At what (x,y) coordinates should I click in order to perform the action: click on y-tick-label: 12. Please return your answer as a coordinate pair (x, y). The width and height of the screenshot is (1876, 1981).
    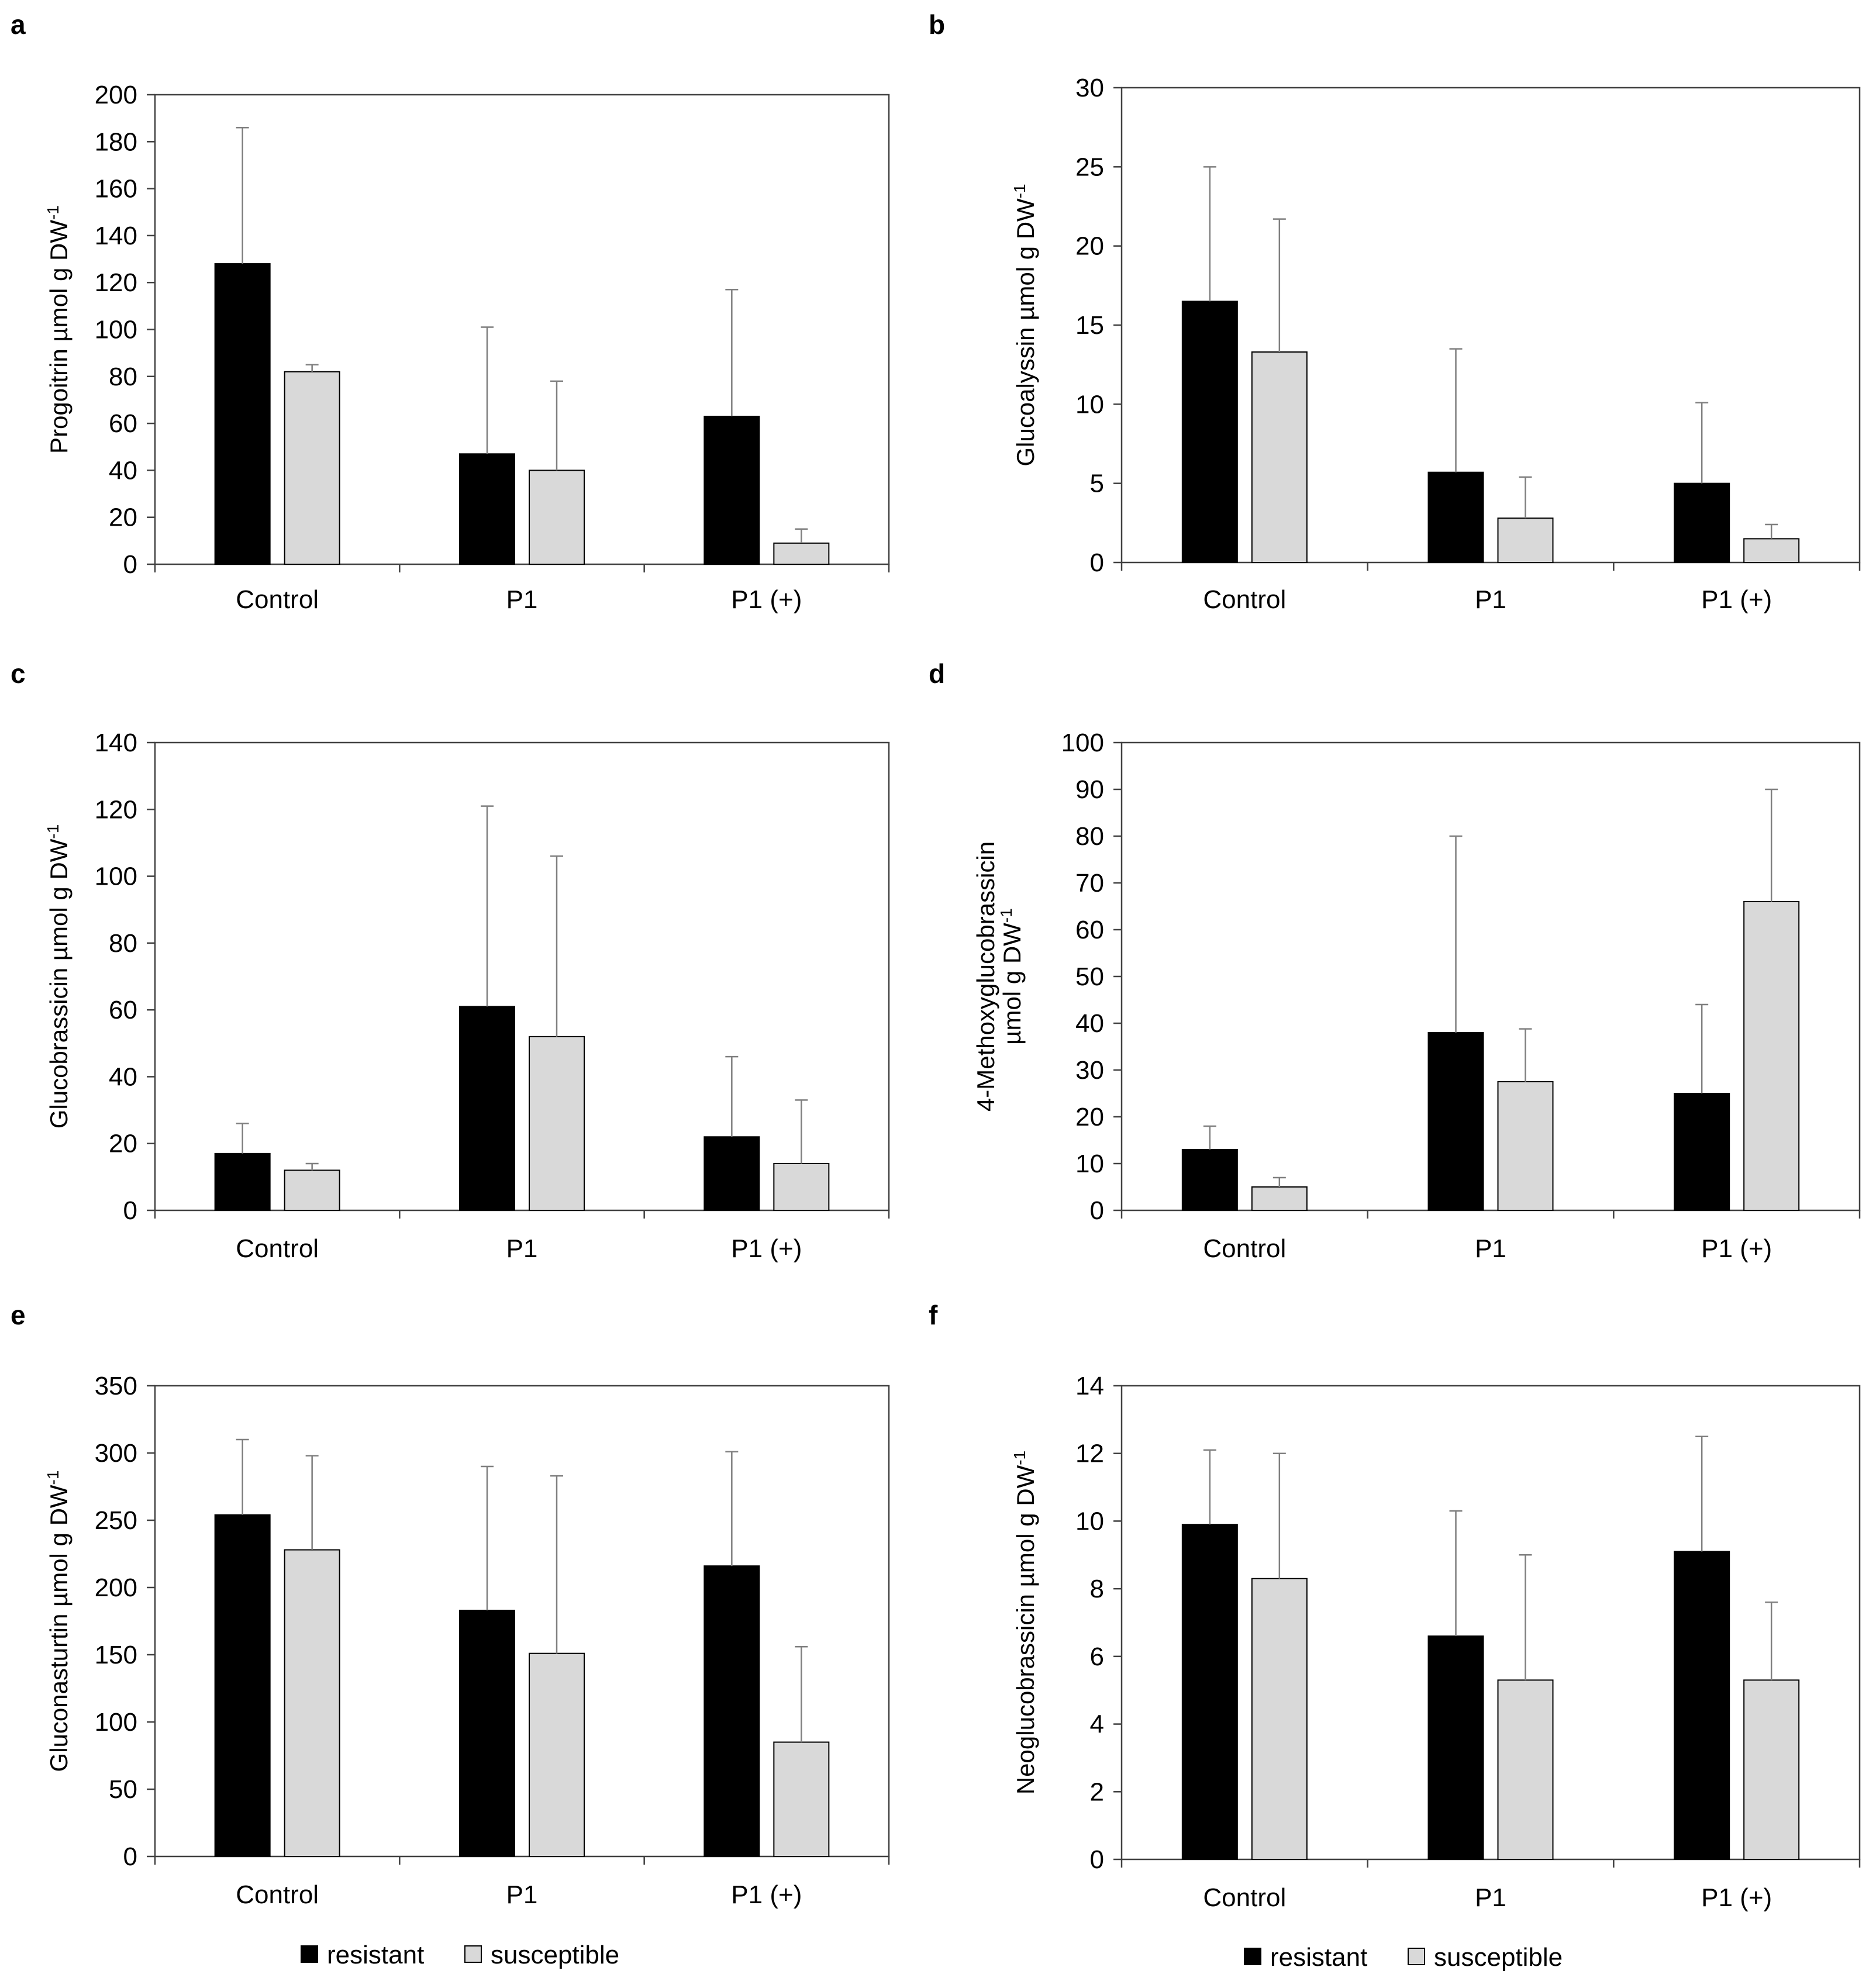
    Looking at the image, I should click on (1089, 1454).